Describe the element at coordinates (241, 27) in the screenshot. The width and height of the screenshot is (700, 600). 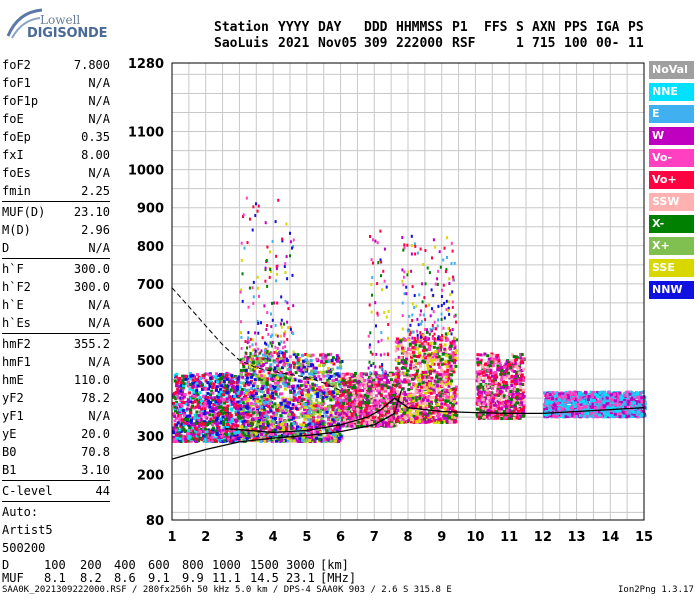
I see `header-label: Station` at that location.